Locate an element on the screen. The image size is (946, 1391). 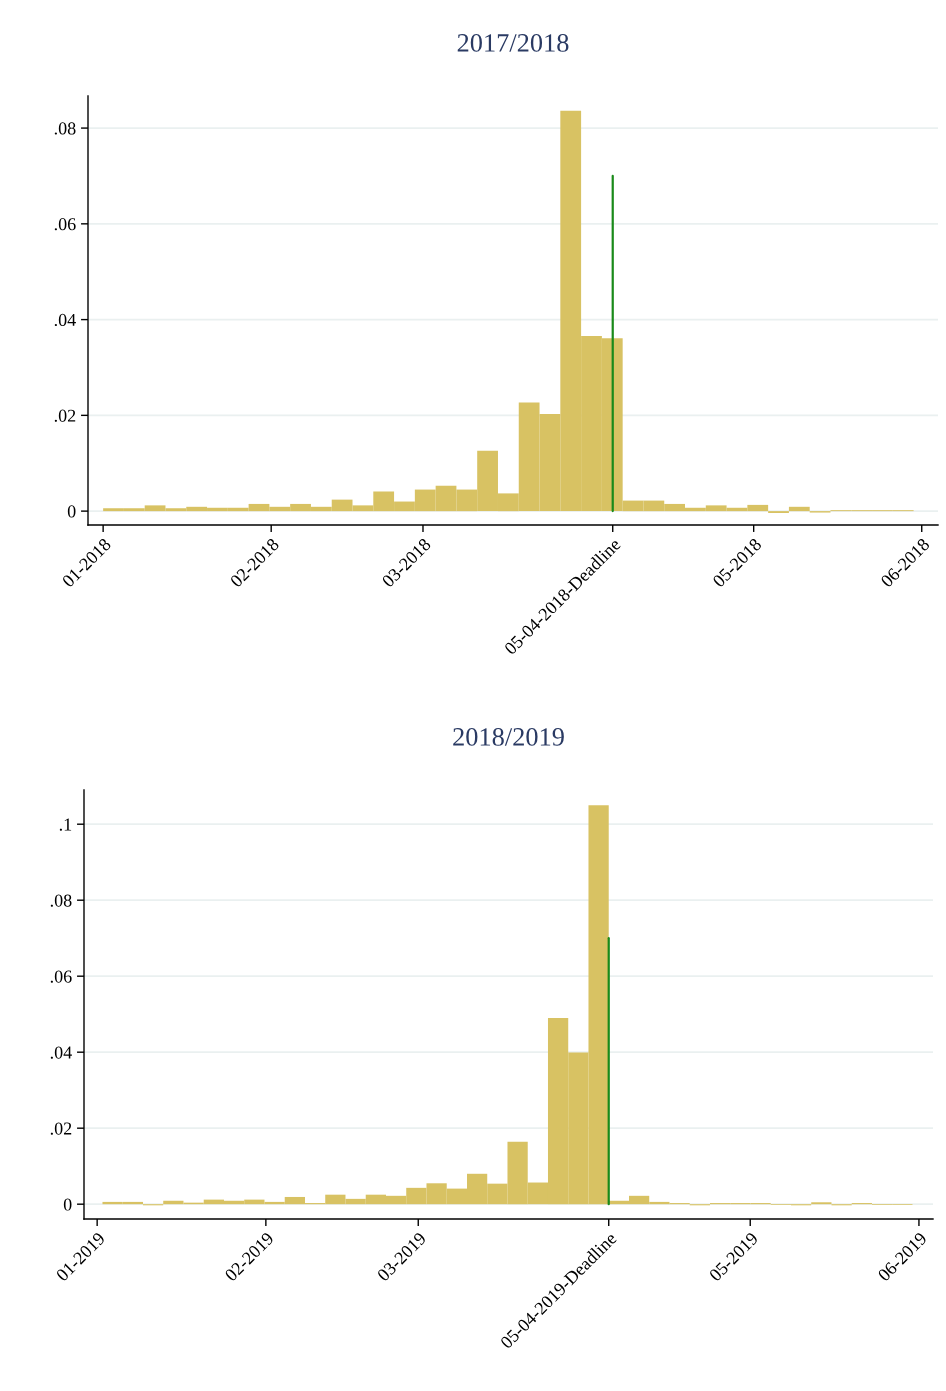
chart-title: 2018/2019 is located at coordinates (508, 737).